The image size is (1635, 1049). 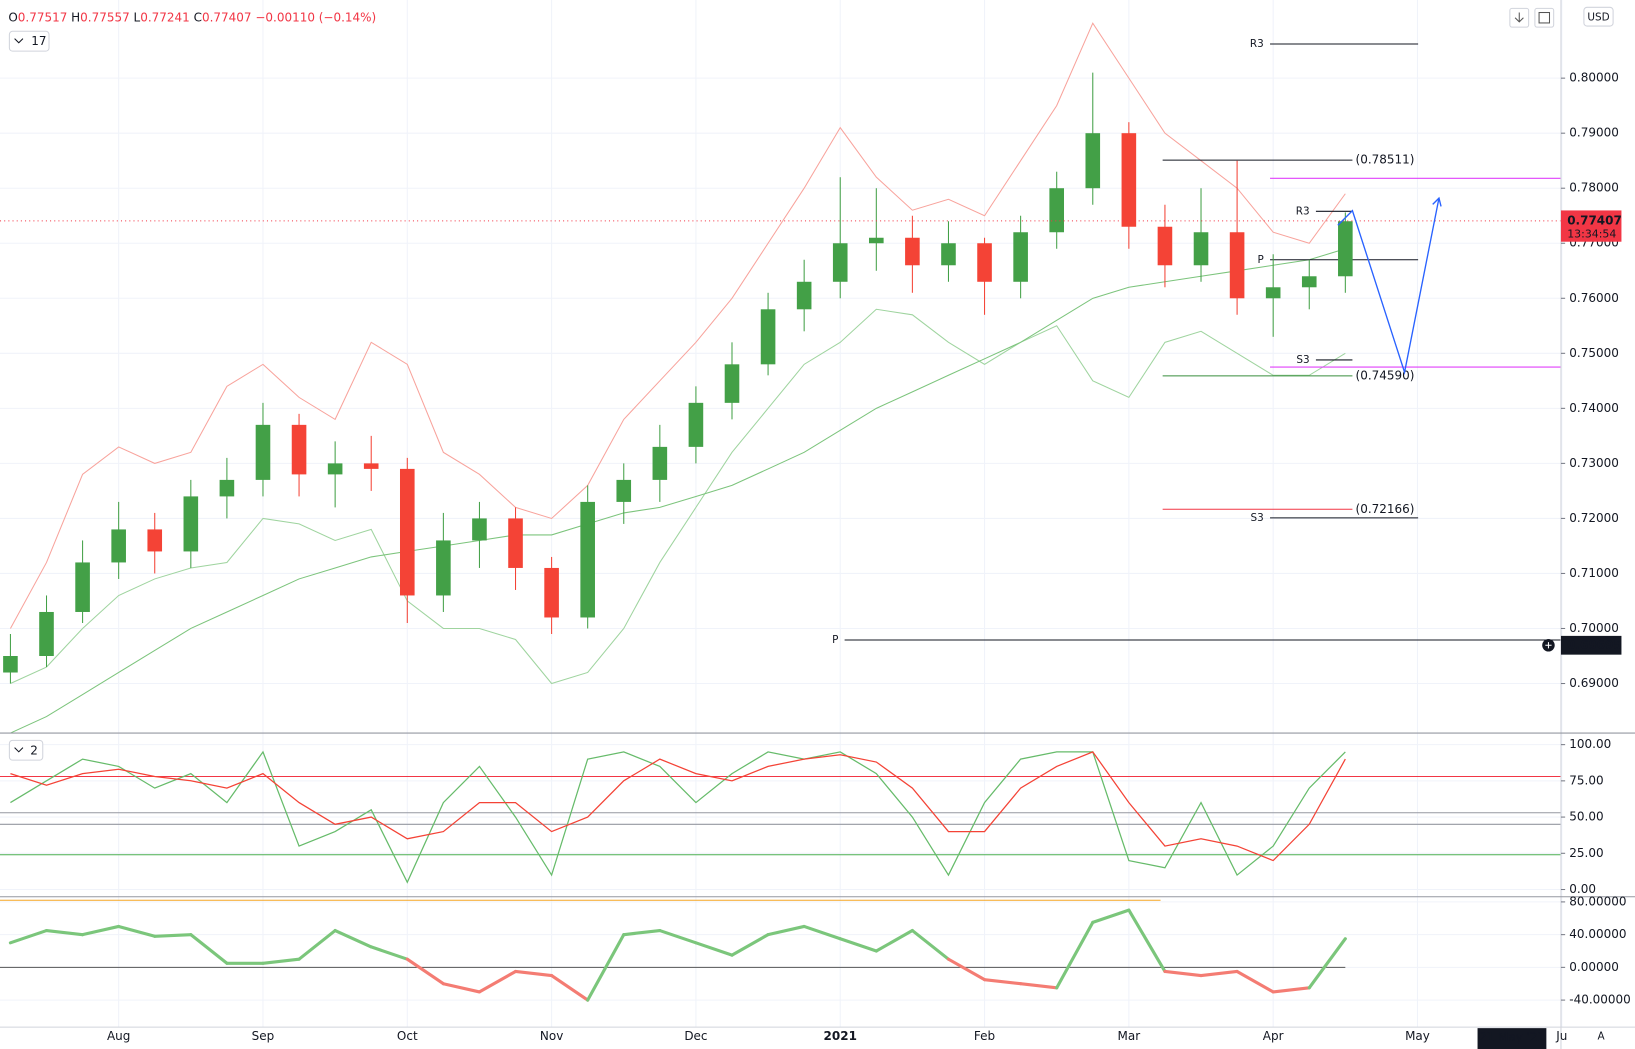 I want to click on toggle-count: 17, so click(x=38, y=41).